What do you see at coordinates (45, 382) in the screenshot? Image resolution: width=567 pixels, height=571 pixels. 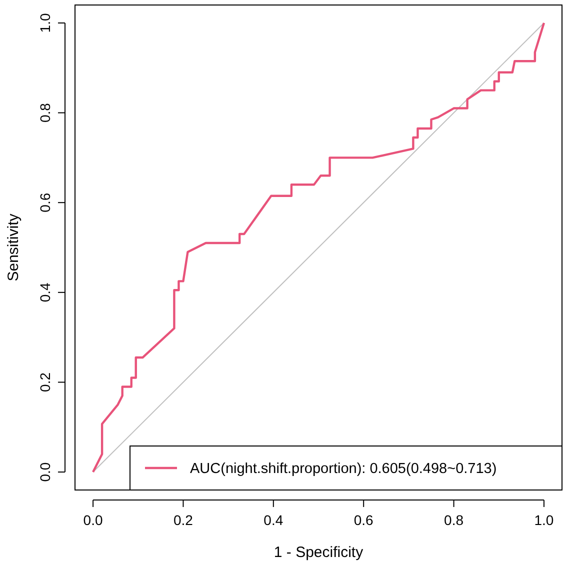 I see `y-tick-label: 0.2` at bounding box center [45, 382].